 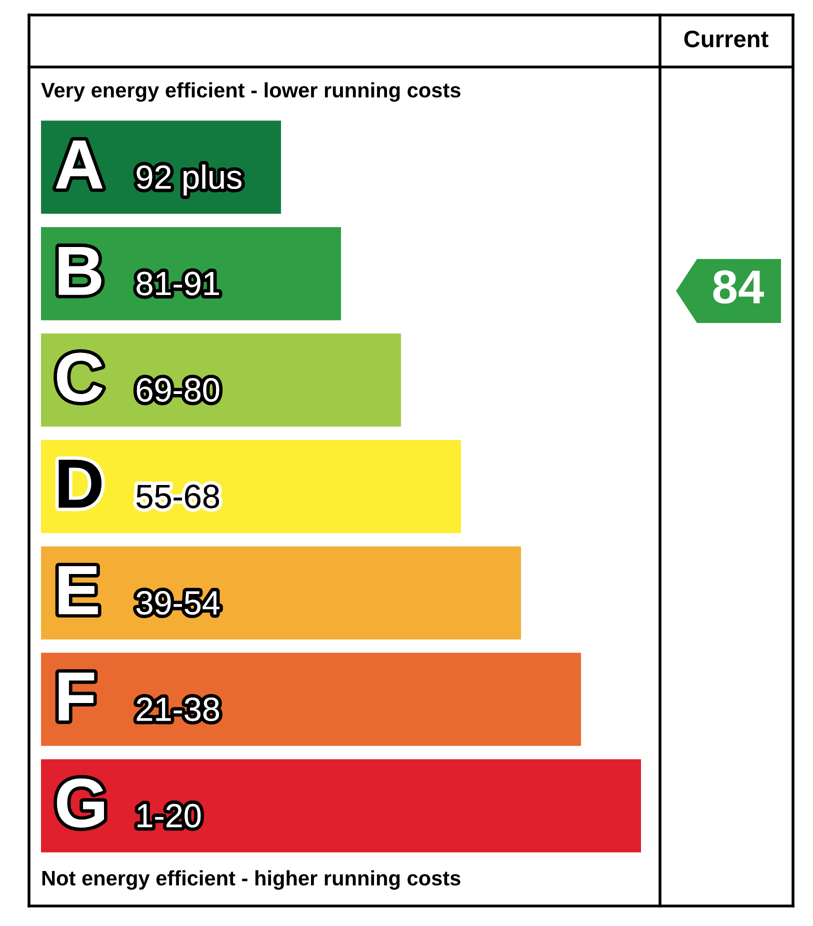 What do you see at coordinates (79, 377) in the screenshot?
I see `y-tick-label: C` at bounding box center [79, 377].